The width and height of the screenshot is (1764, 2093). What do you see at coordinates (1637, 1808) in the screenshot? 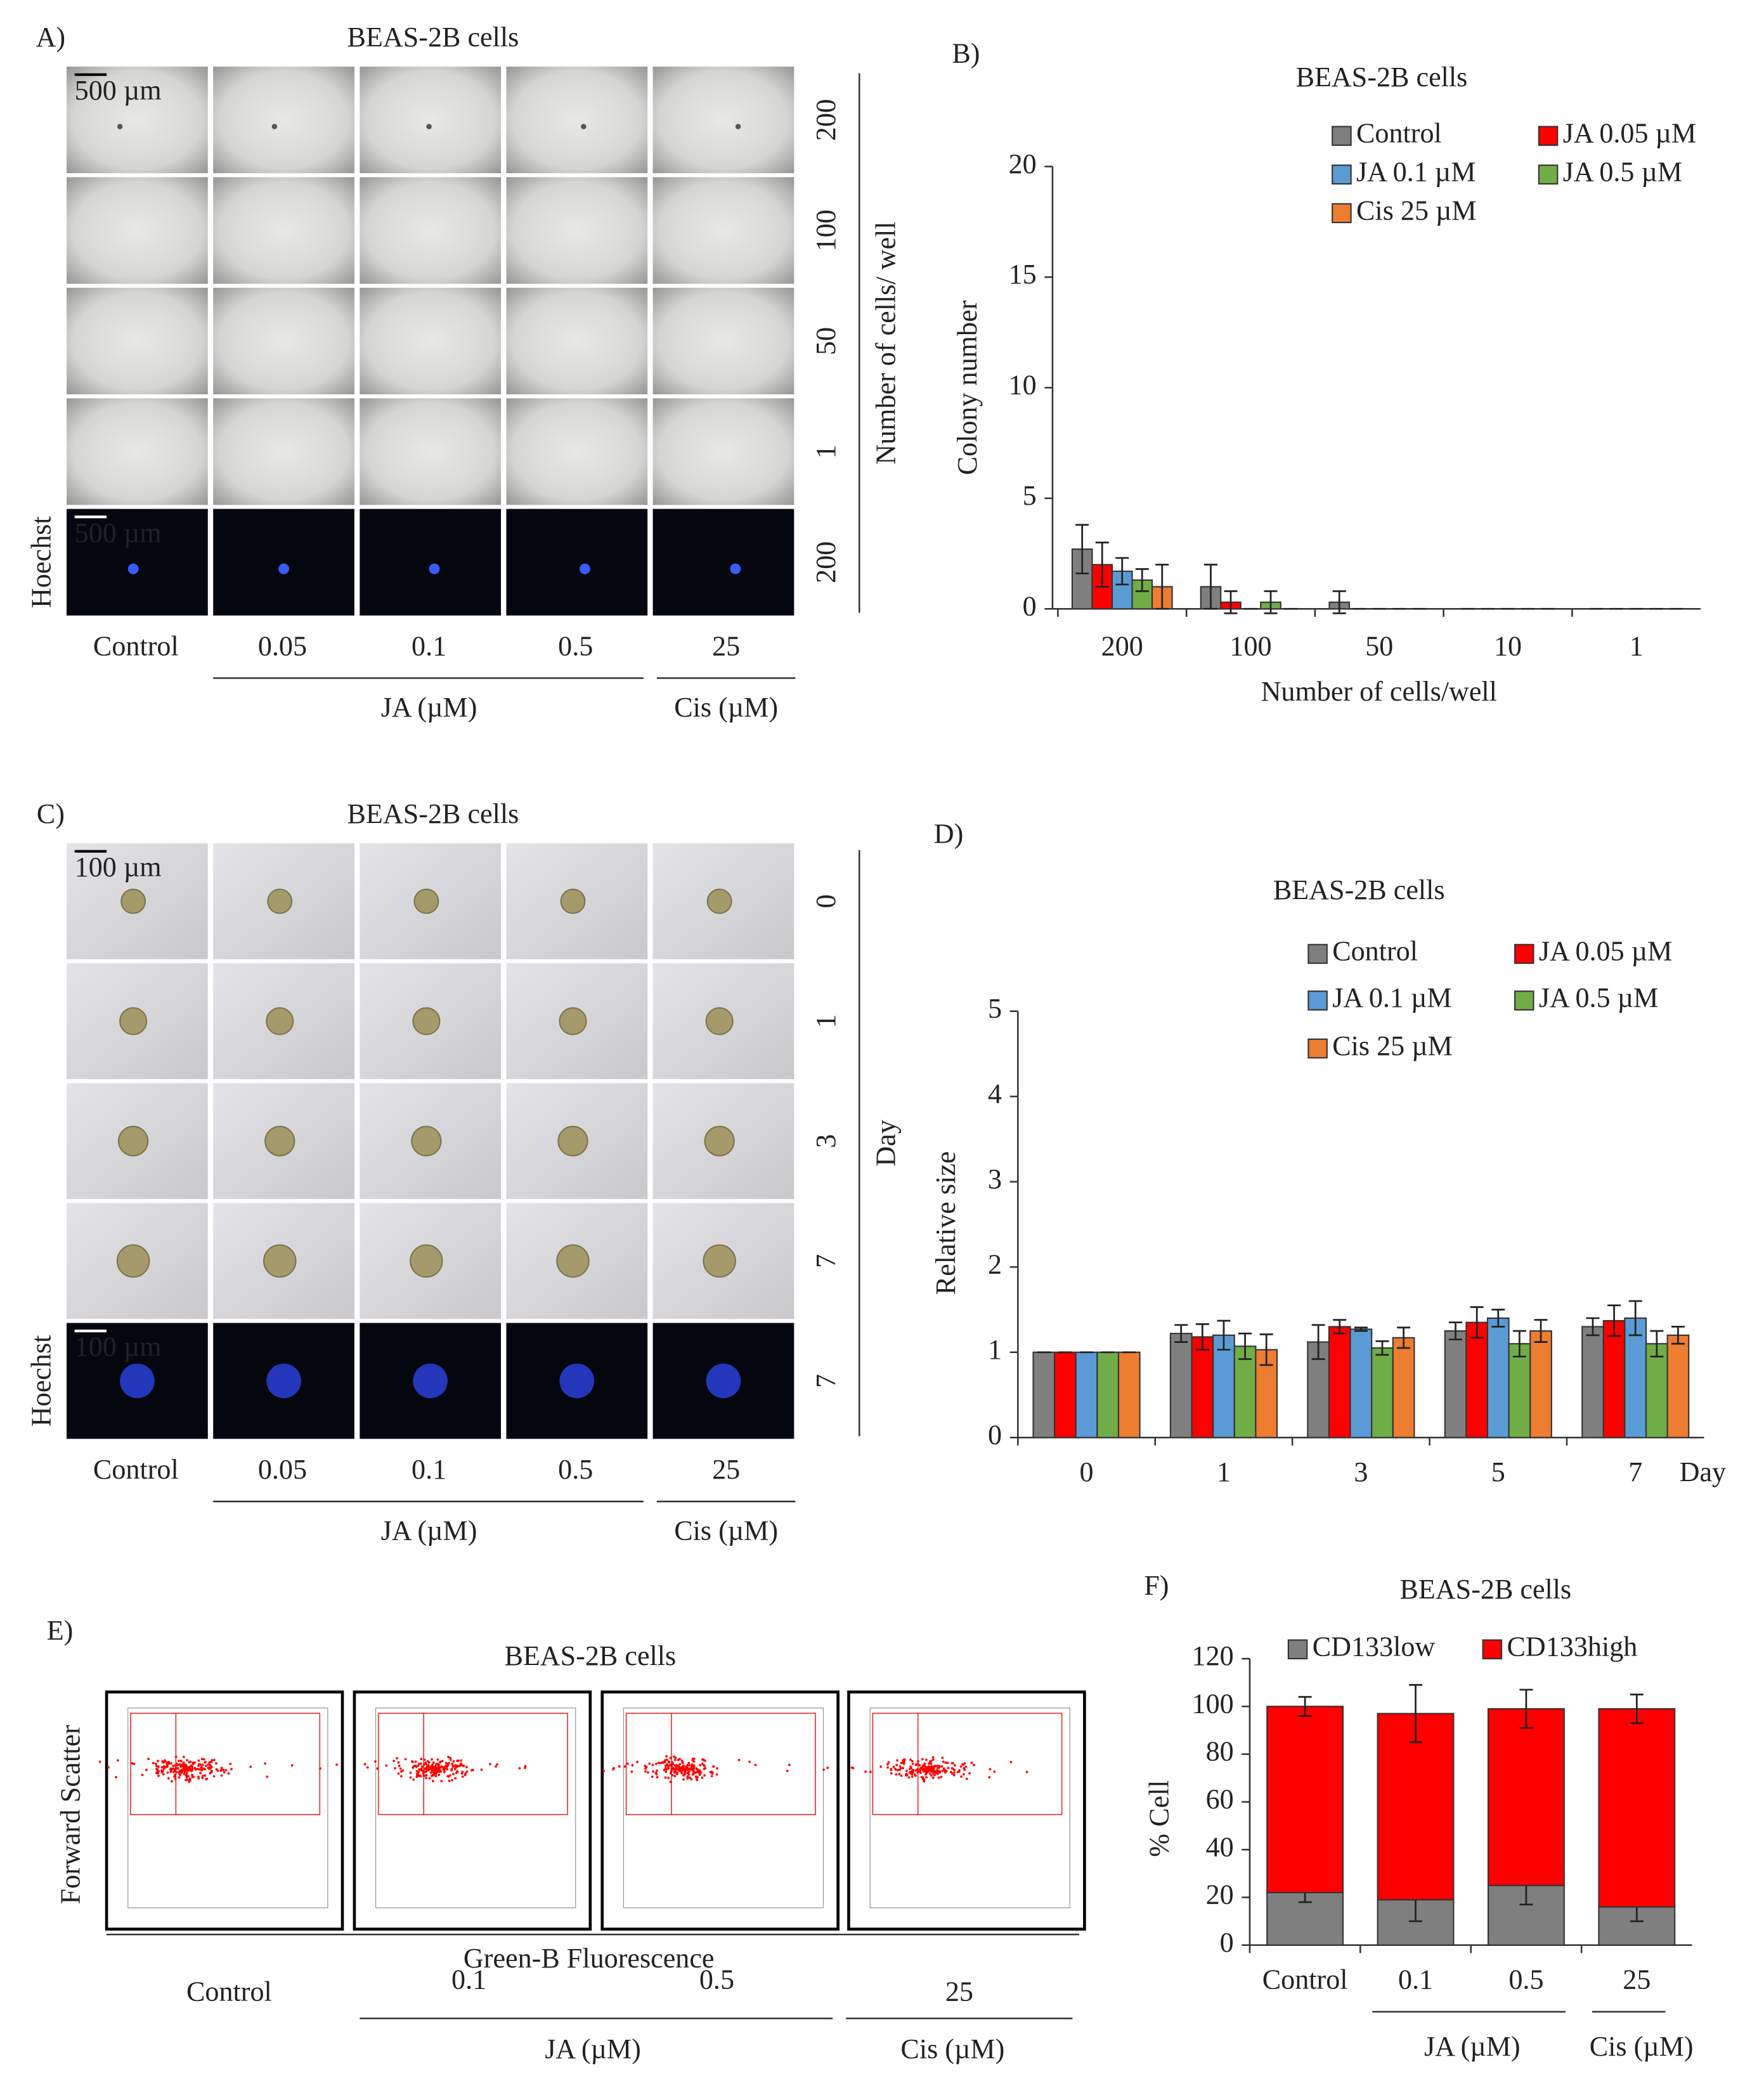
I see `bar-segment` at bounding box center [1637, 1808].